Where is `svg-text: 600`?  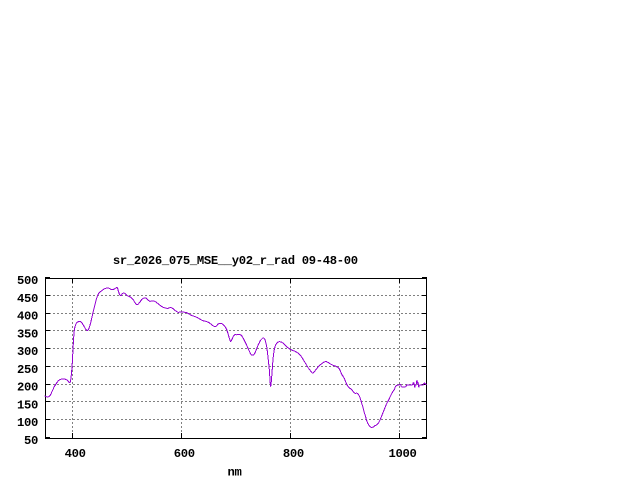
svg-text: 600 is located at coordinates (184, 454).